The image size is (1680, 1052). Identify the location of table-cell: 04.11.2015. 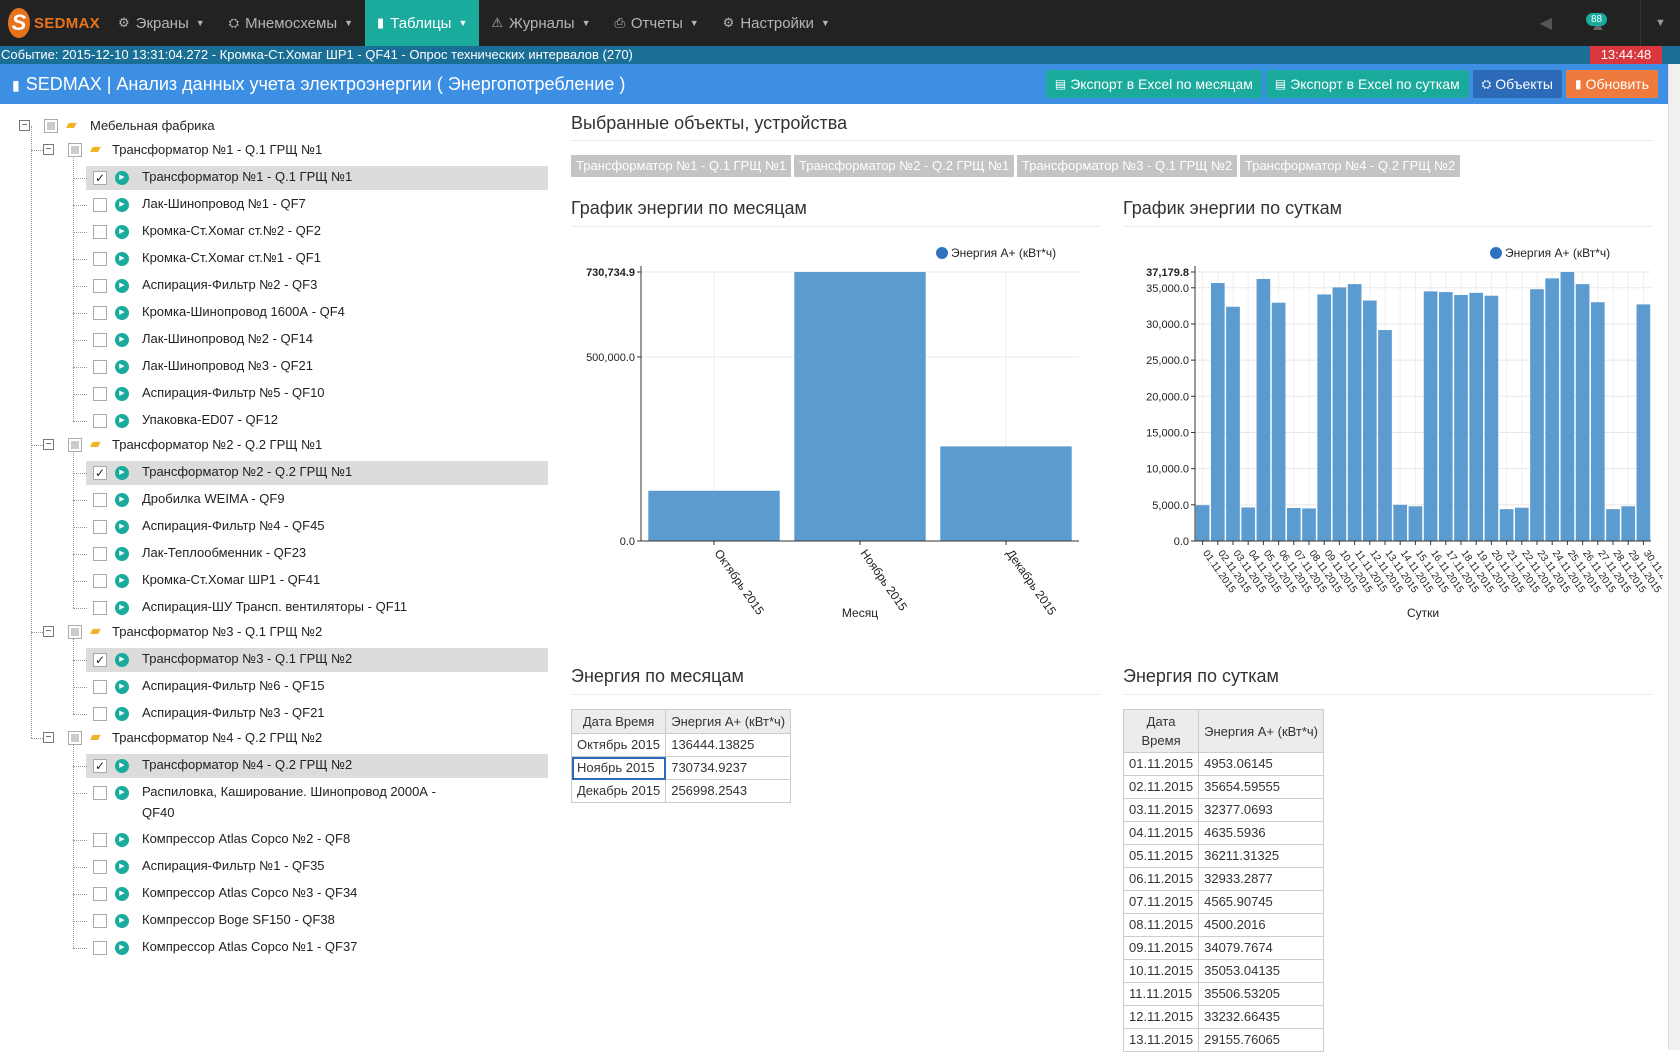
(1161, 833).